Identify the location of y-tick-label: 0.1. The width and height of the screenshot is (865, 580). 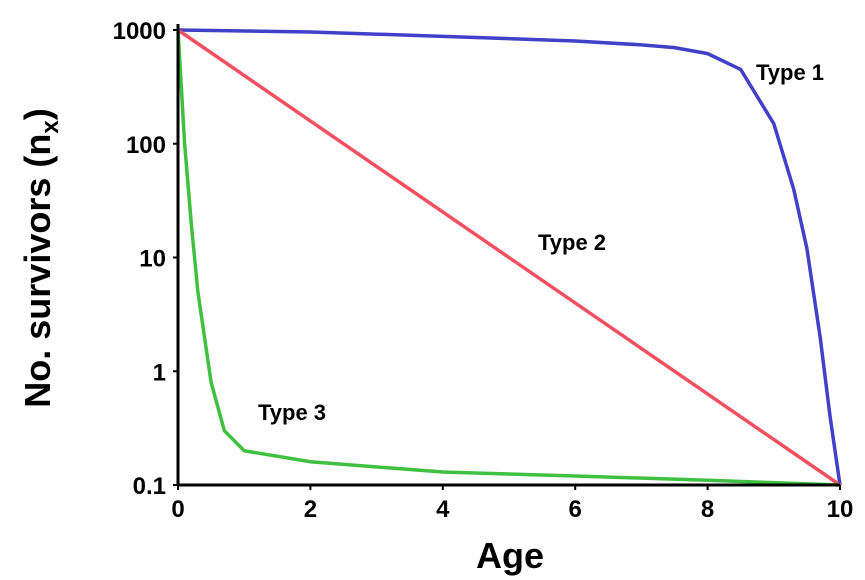
(149, 486).